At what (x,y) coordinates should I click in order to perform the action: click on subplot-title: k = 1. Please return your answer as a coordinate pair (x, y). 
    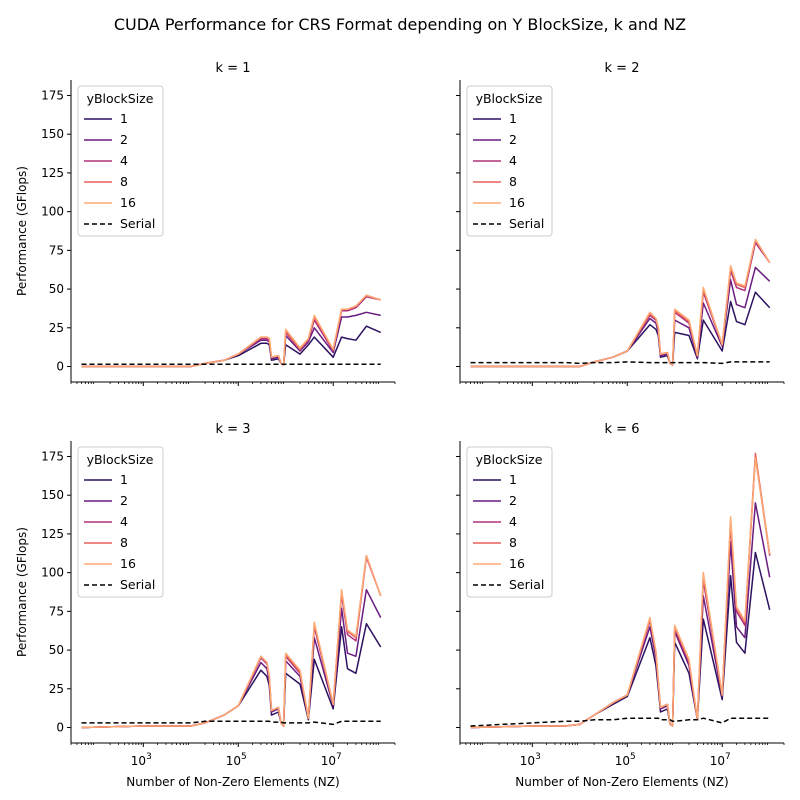
    Looking at the image, I should click on (233, 68).